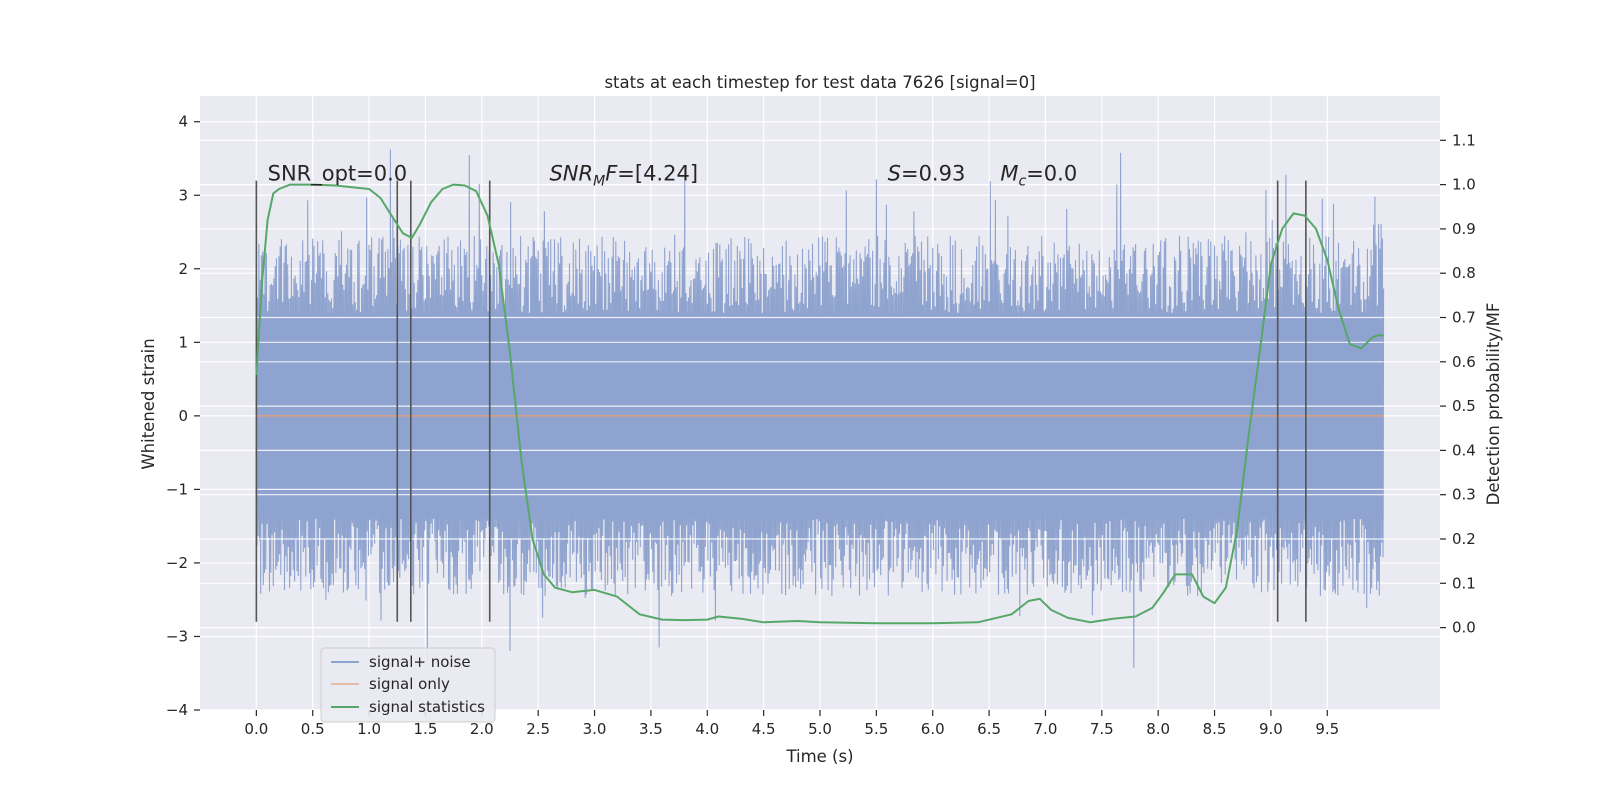 The image size is (1600, 800). I want to click on y-tick-label: −2, so click(177, 563).